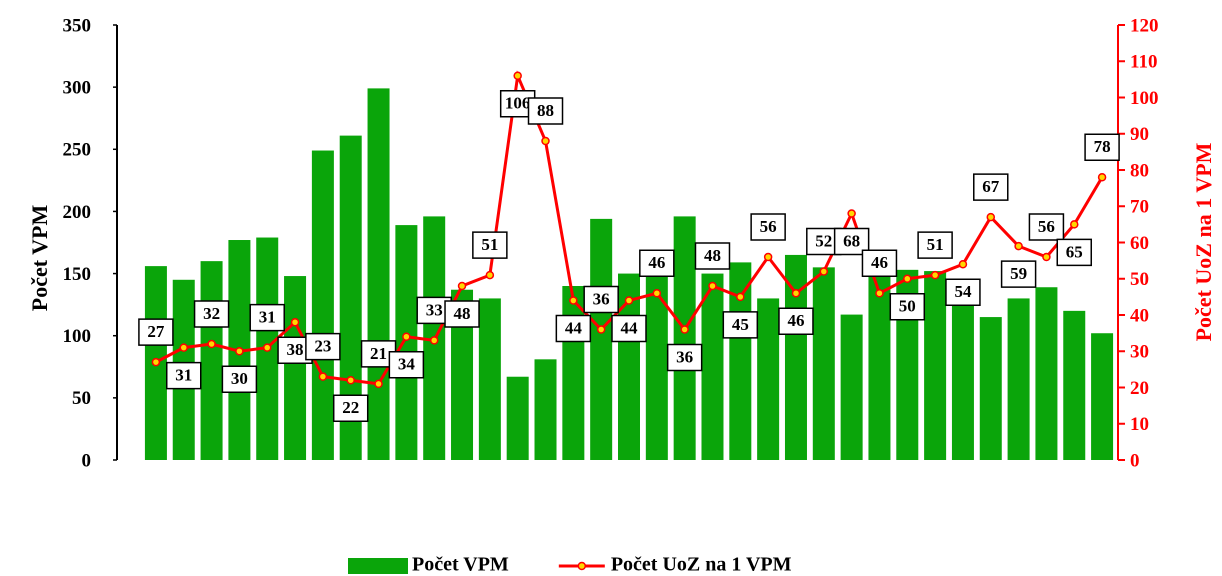 The width and height of the screenshot is (1222, 576). I want to click on data-label-text: 48, so click(712, 255).